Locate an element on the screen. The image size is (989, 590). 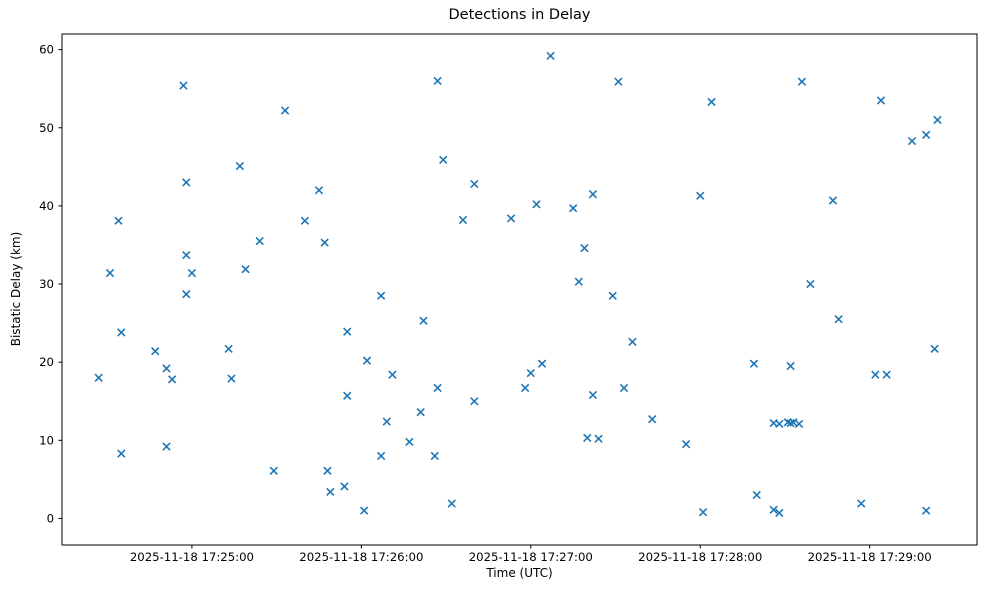
y-tick-label: 10 is located at coordinates (46, 440).